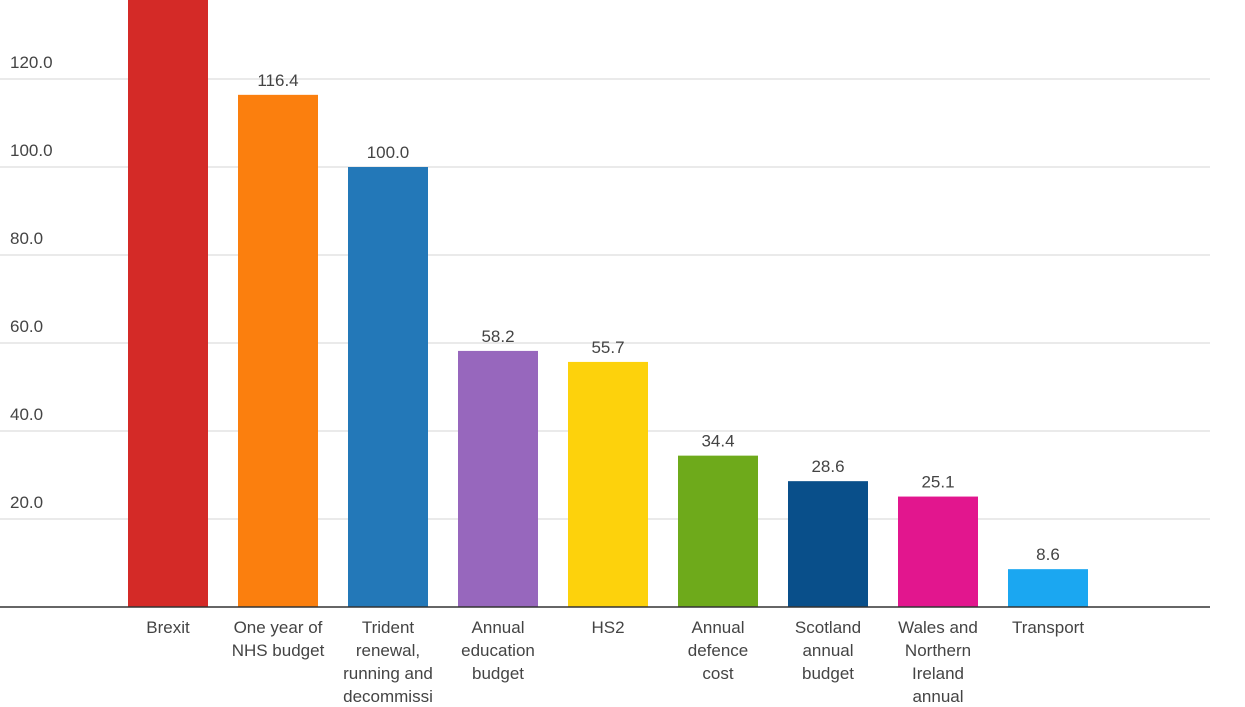  What do you see at coordinates (717, 441) in the screenshot?
I see `data-label: 34.4` at bounding box center [717, 441].